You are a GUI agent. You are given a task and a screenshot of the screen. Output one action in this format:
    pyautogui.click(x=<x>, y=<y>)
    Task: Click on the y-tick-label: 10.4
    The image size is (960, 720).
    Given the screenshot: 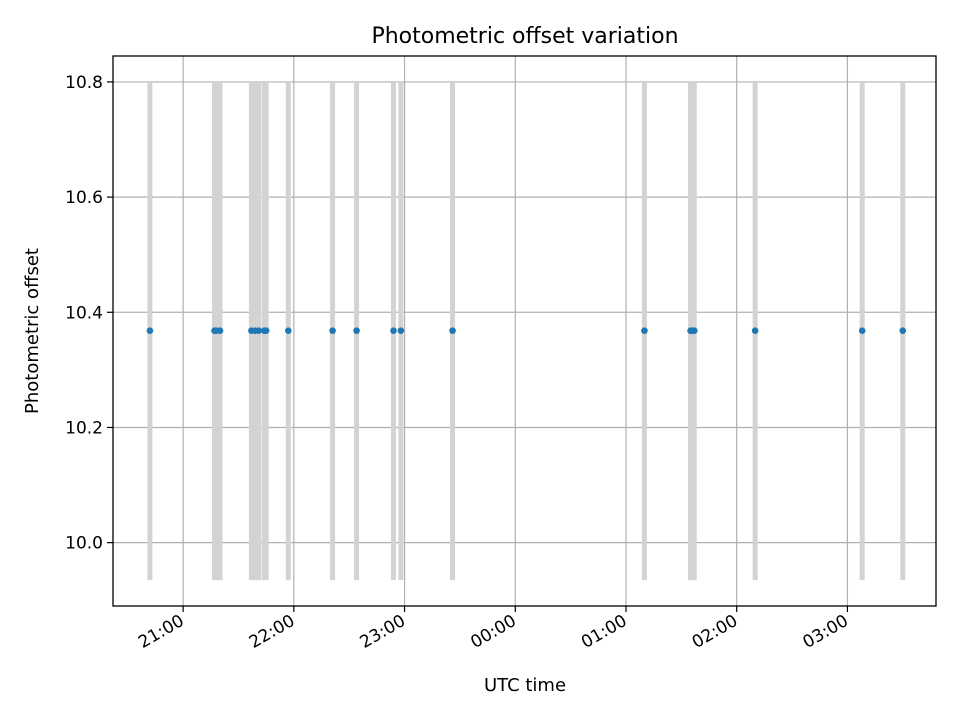 What is the action you would take?
    pyautogui.click(x=84, y=313)
    